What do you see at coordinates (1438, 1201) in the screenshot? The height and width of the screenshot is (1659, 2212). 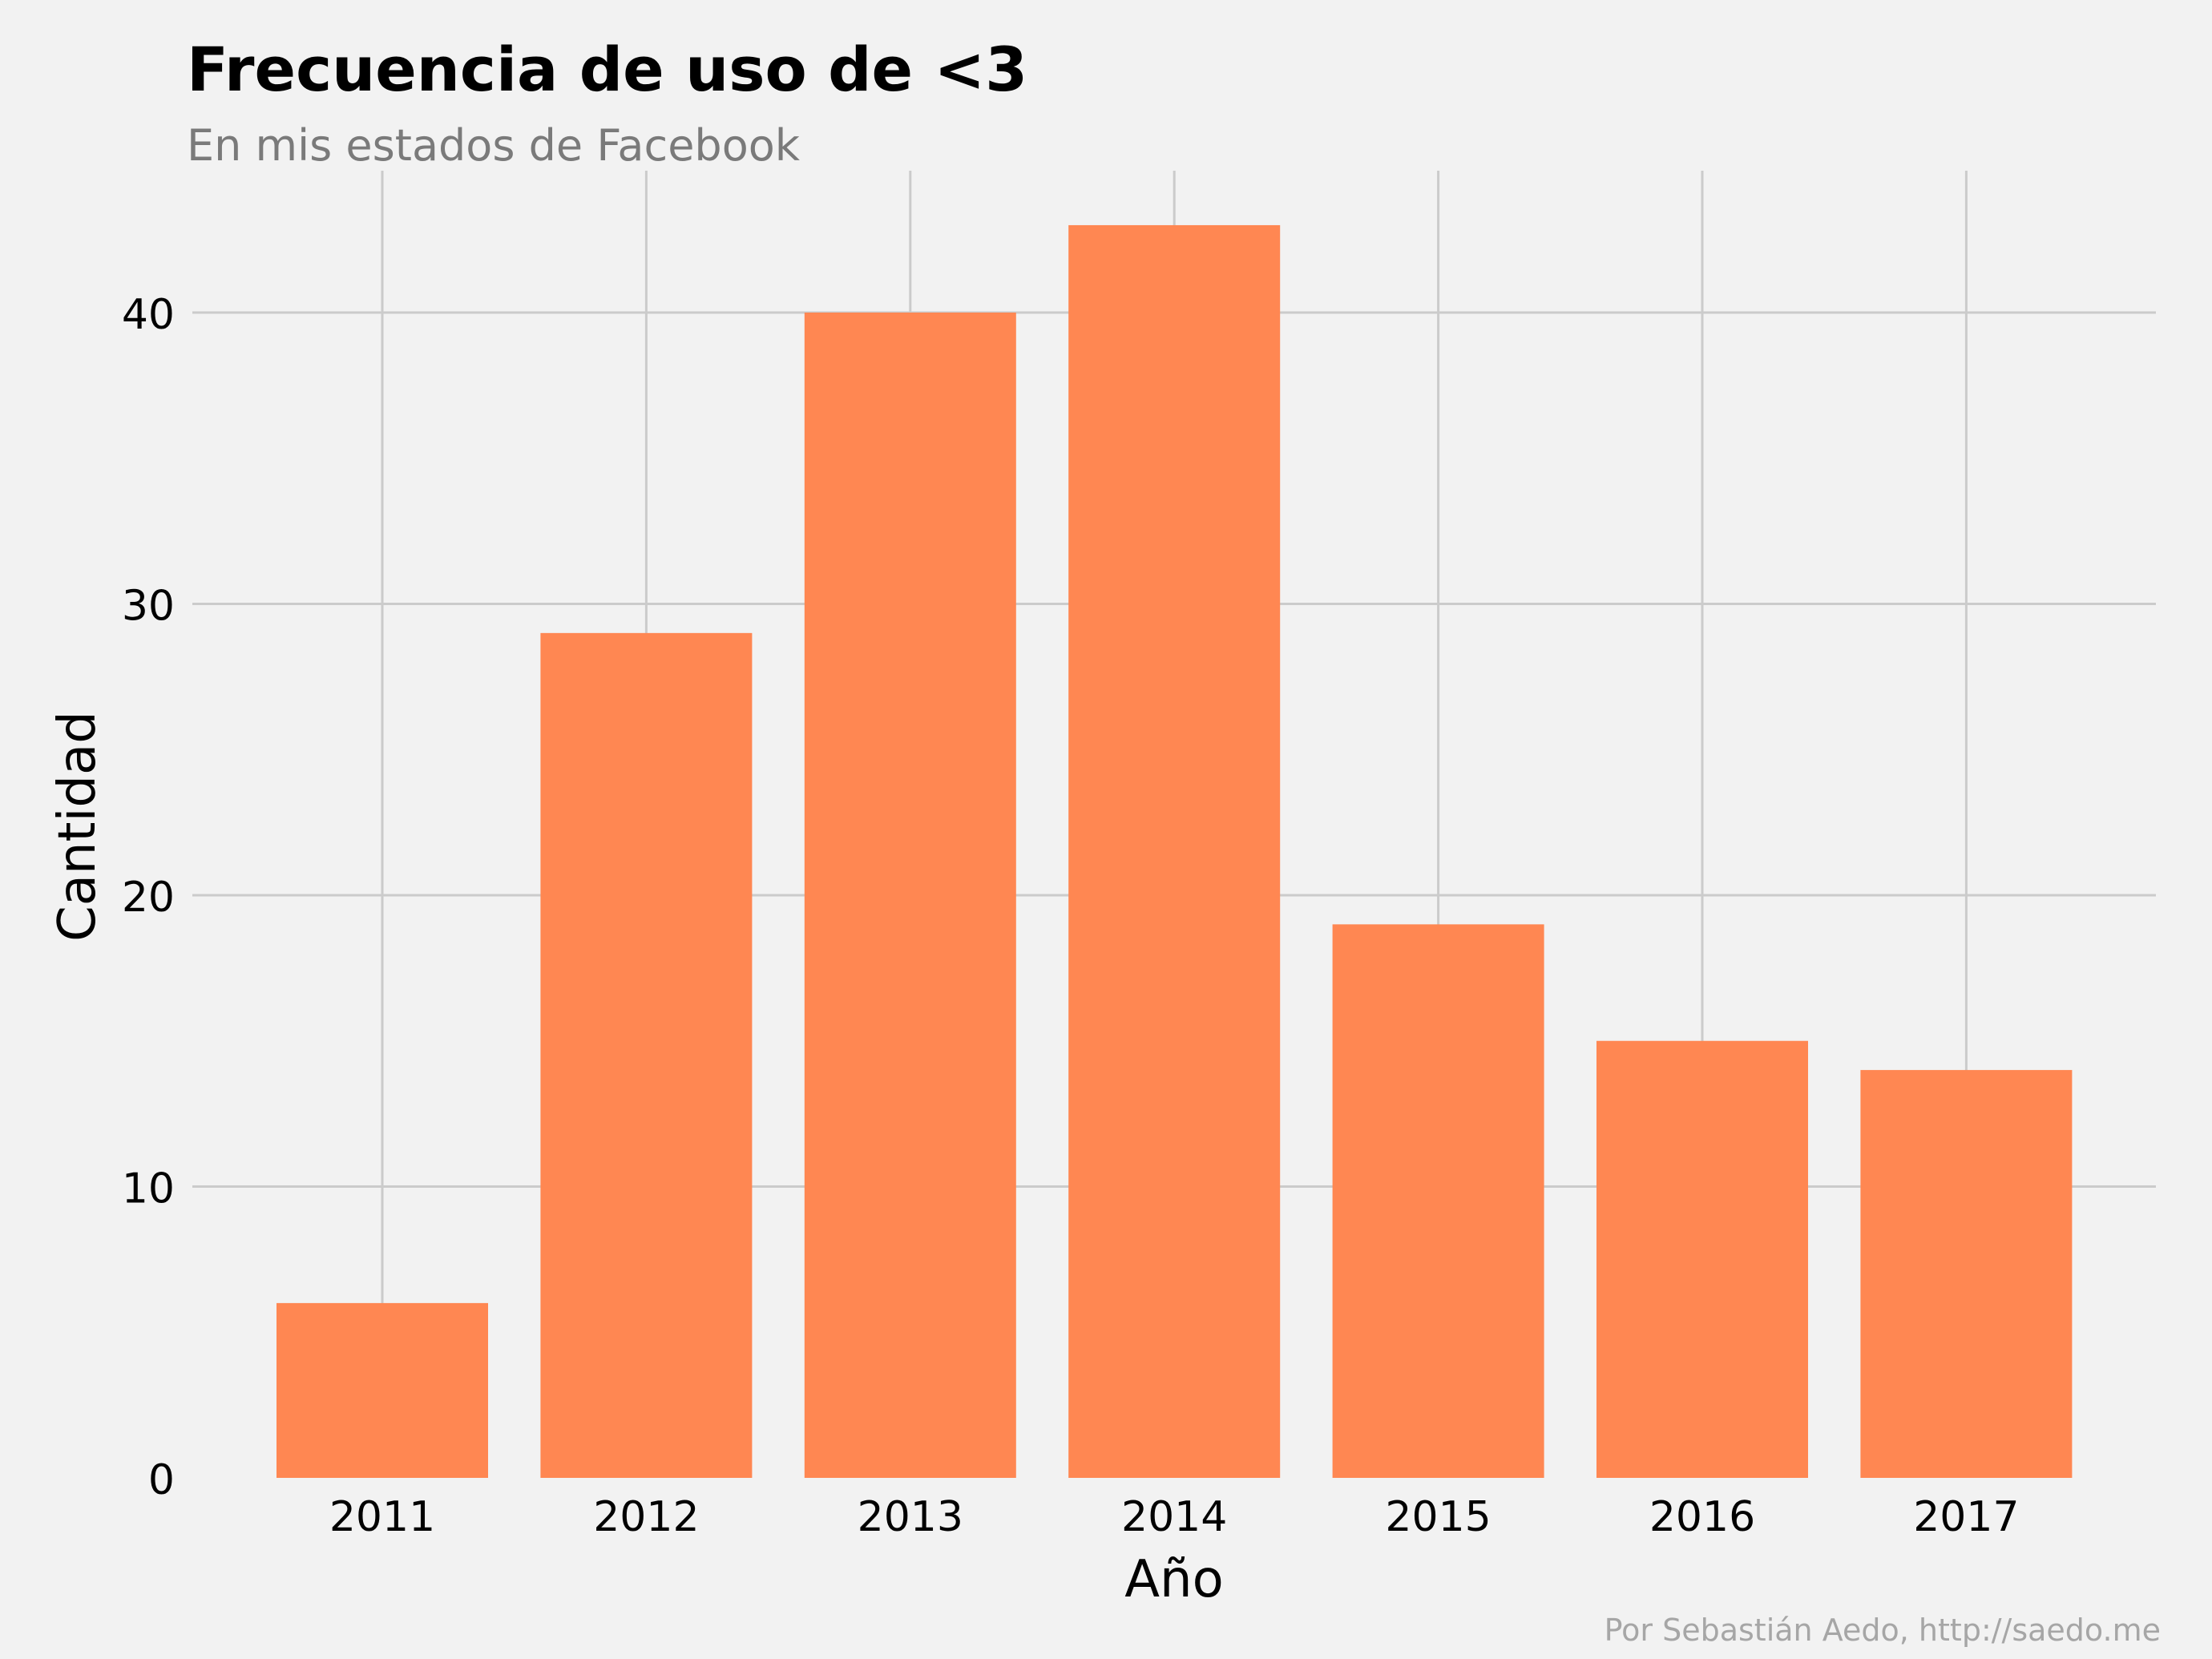 I see `bar-2015` at bounding box center [1438, 1201].